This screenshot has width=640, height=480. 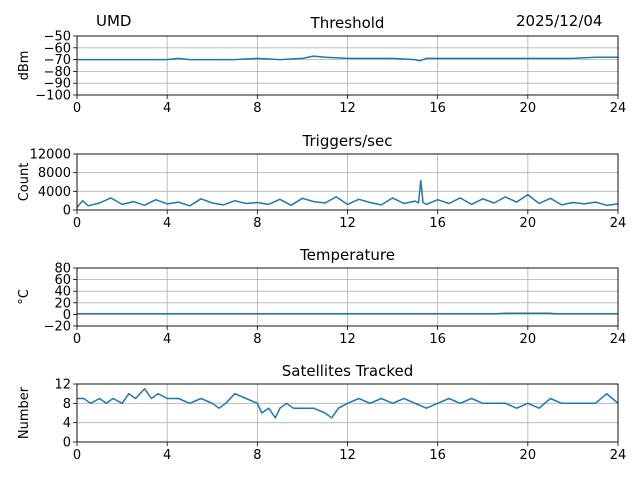 What do you see at coordinates (114, 21) in the screenshot?
I see `site-label: UMD` at bounding box center [114, 21].